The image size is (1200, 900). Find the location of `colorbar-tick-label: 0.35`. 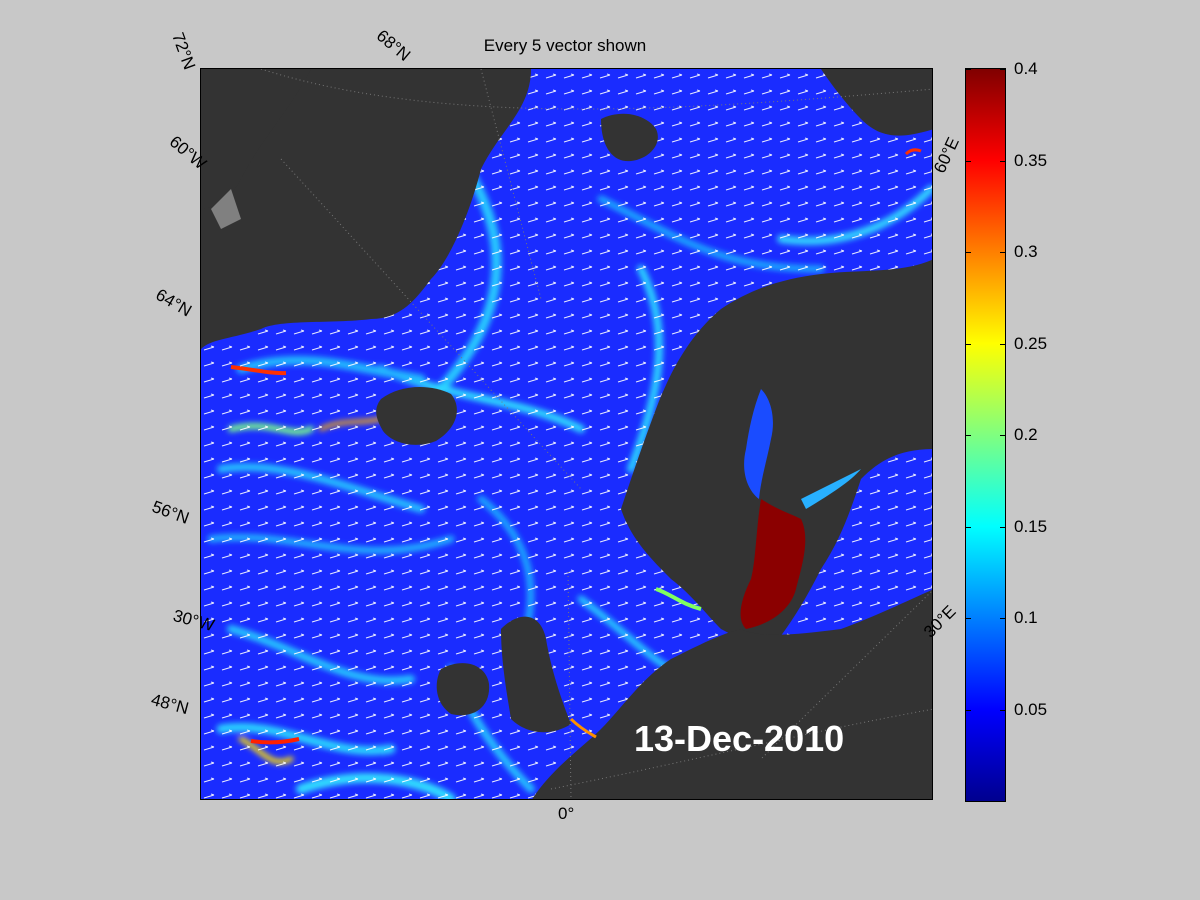

colorbar-tick-label: 0.35 is located at coordinates (1031, 160).